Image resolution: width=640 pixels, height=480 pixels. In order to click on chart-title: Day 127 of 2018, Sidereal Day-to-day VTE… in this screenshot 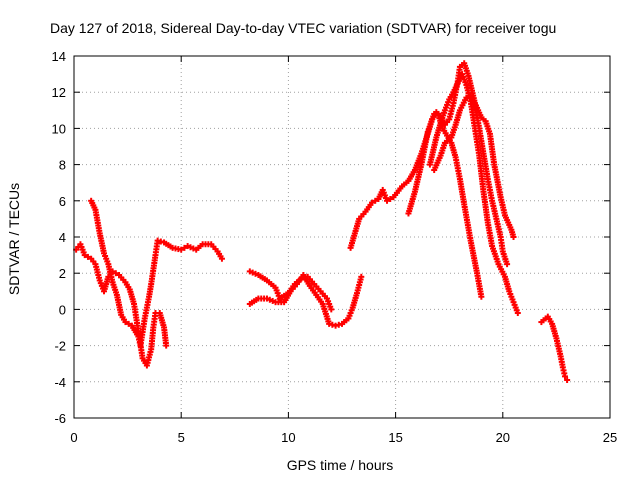, I will do `click(303, 28)`.